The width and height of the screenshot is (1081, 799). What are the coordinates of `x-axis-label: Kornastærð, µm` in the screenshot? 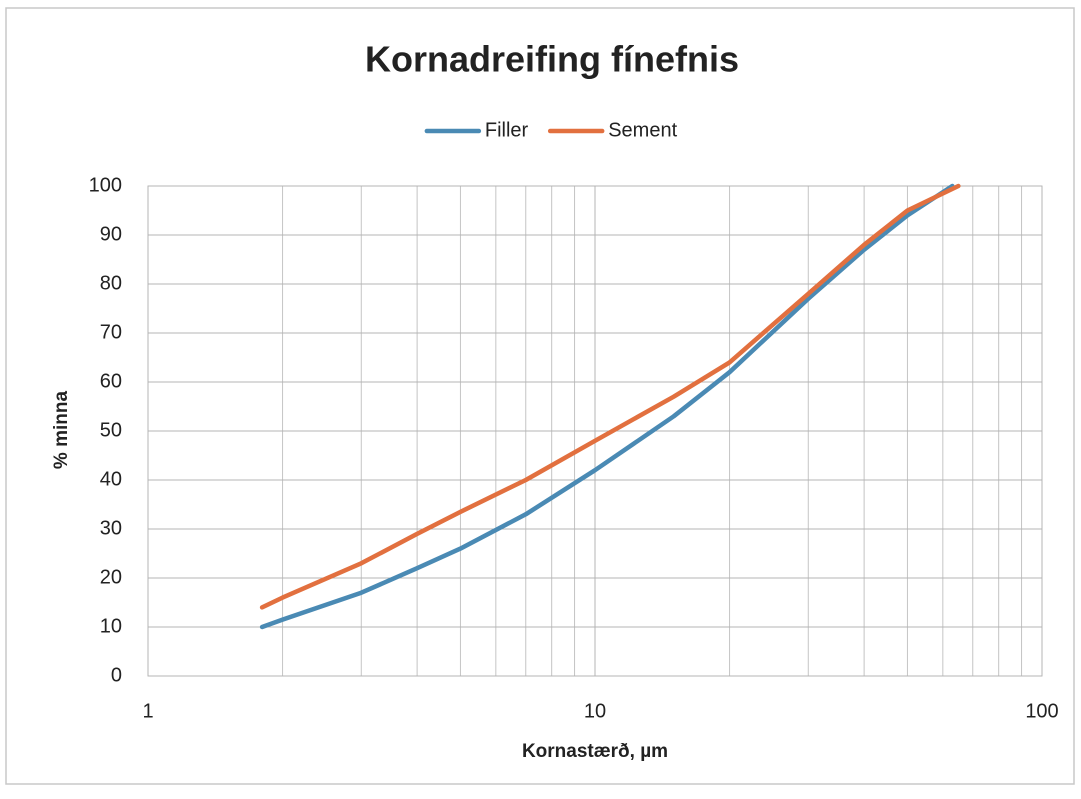 It's located at (595, 751).